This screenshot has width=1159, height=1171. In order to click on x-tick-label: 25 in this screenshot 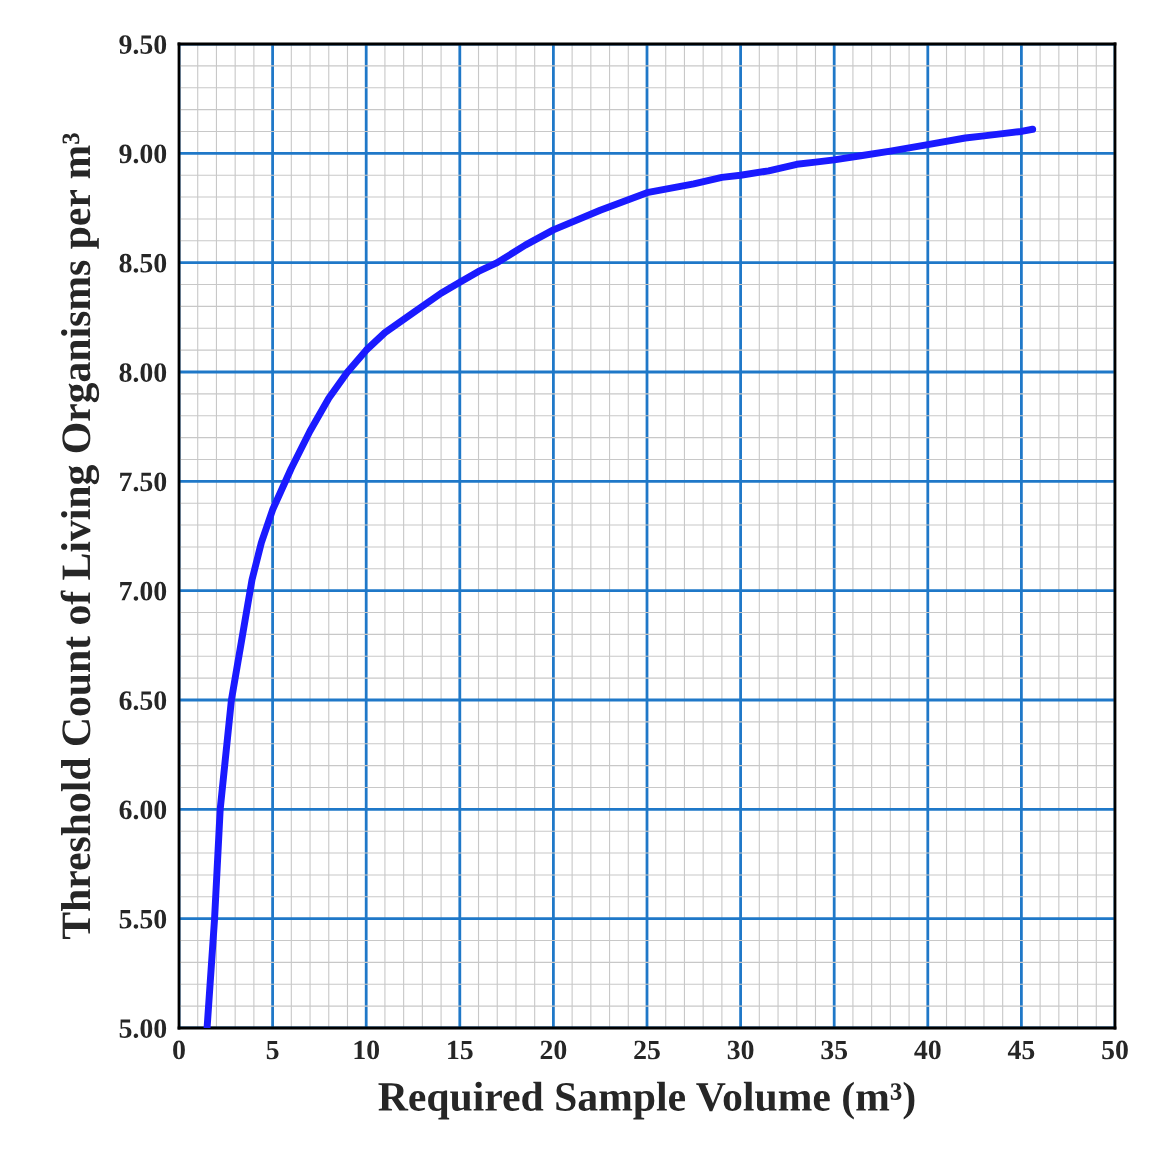, I will do `click(647, 1050)`.